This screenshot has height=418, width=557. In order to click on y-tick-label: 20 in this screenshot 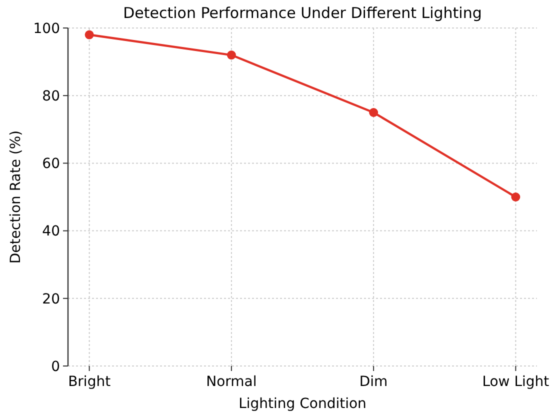, I will do `click(51, 299)`.